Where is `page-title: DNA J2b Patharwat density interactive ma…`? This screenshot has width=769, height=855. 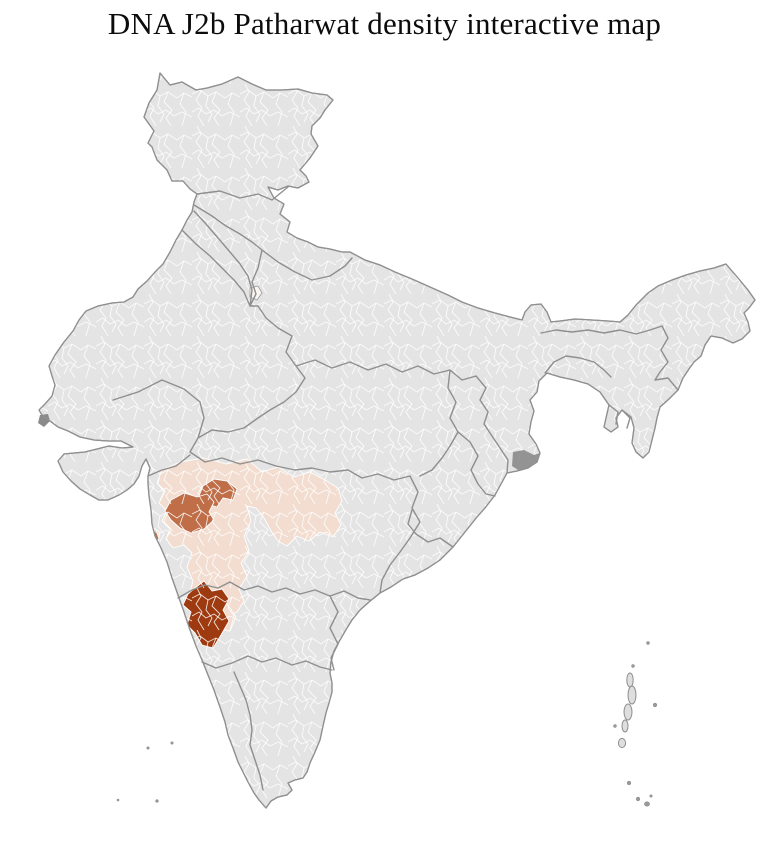 page-title: DNA J2b Patharwat density interactive ma… is located at coordinates (384, 23).